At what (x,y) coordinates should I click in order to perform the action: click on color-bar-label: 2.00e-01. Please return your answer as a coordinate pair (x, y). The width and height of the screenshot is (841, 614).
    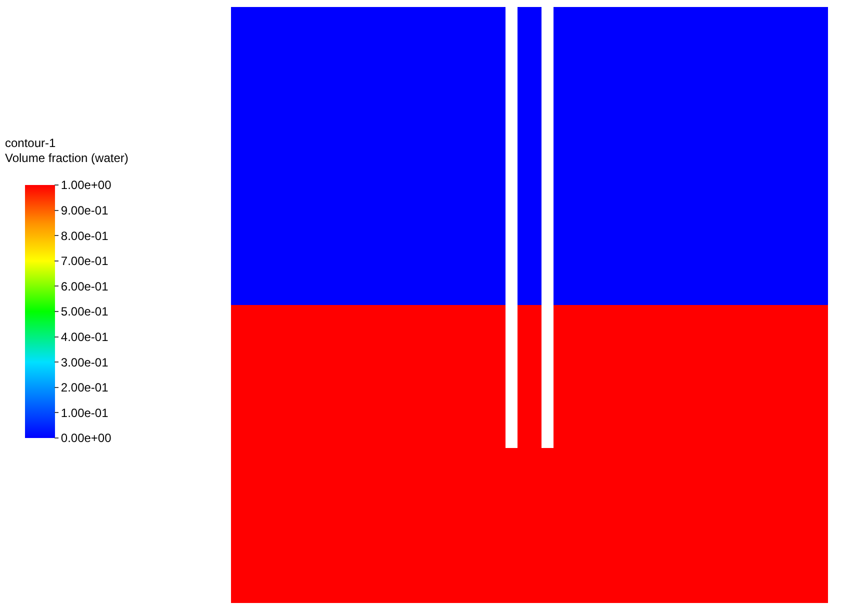
    Looking at the image, I should click on (84, 387).